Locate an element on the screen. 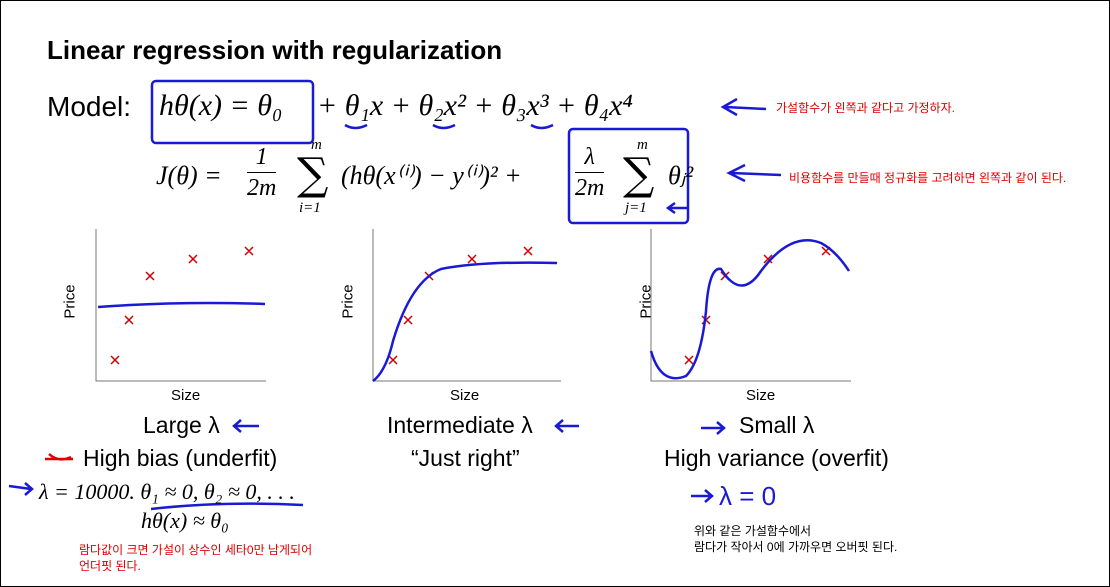  large-lambda-example: λ = 10000. θ₁ ≈ 0, θ₂ ≈ 0, . . . is located at coordinates (167, 491).